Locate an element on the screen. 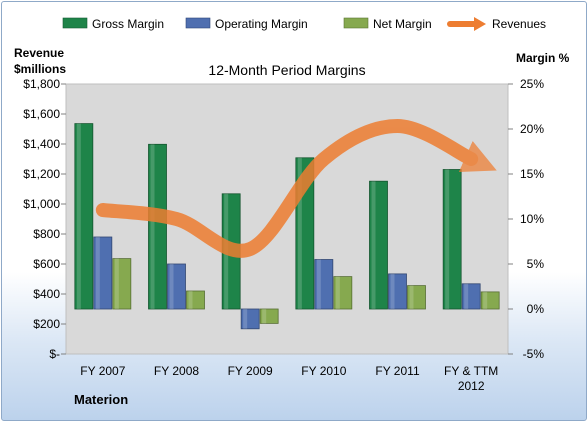 This screenshot has width=588, height=422. right-tick-label: 15% is located at coordinates (532, 174).